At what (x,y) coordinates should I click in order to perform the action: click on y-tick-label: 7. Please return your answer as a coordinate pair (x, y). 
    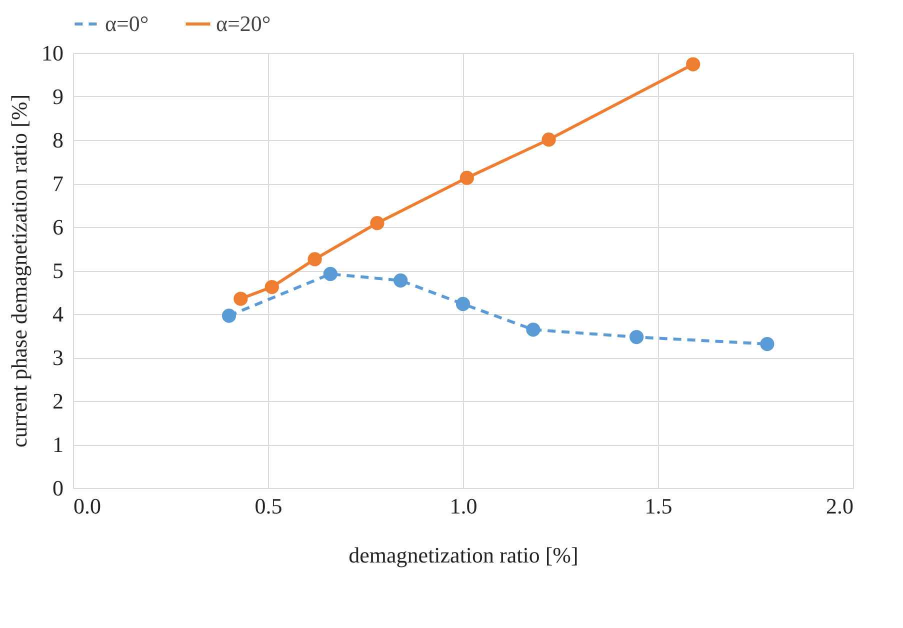
    Looking at the image, I should click on (58, 183).